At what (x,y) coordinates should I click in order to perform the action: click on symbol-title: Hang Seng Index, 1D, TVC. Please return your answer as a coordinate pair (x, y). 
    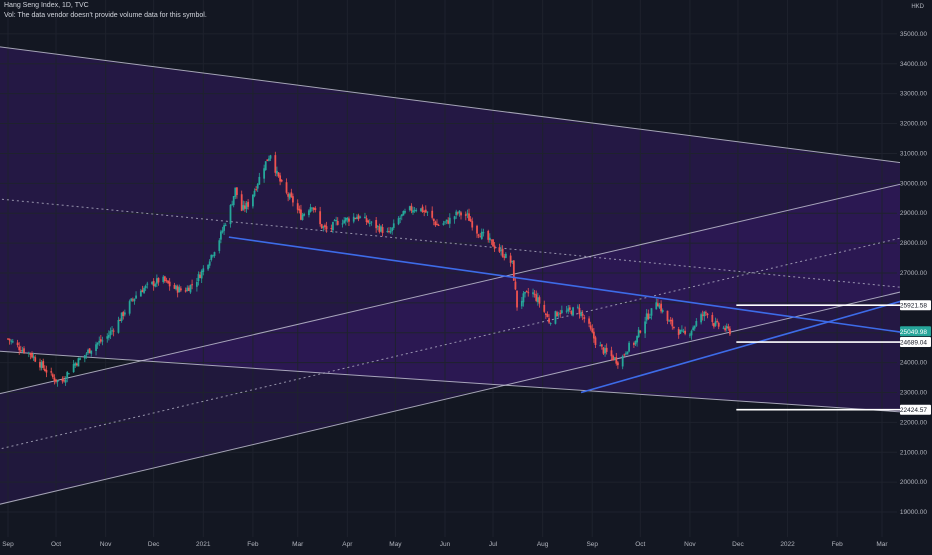
    Looking at the image, I should click on (46, 5).